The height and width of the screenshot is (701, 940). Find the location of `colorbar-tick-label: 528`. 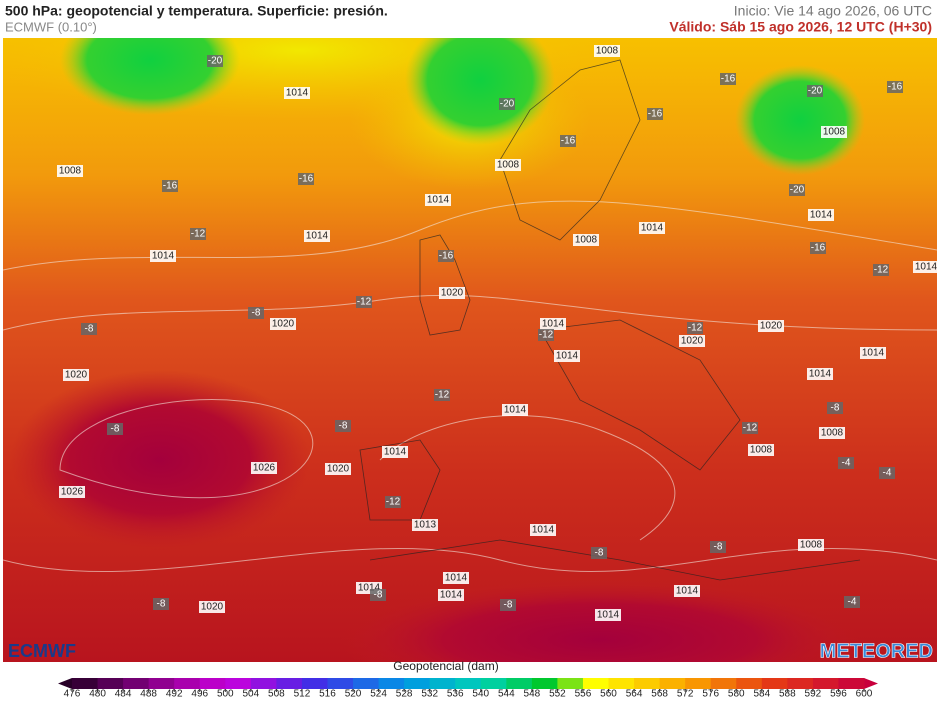

colorbar-tick-label: 528 is located at coordinates (404, 694).